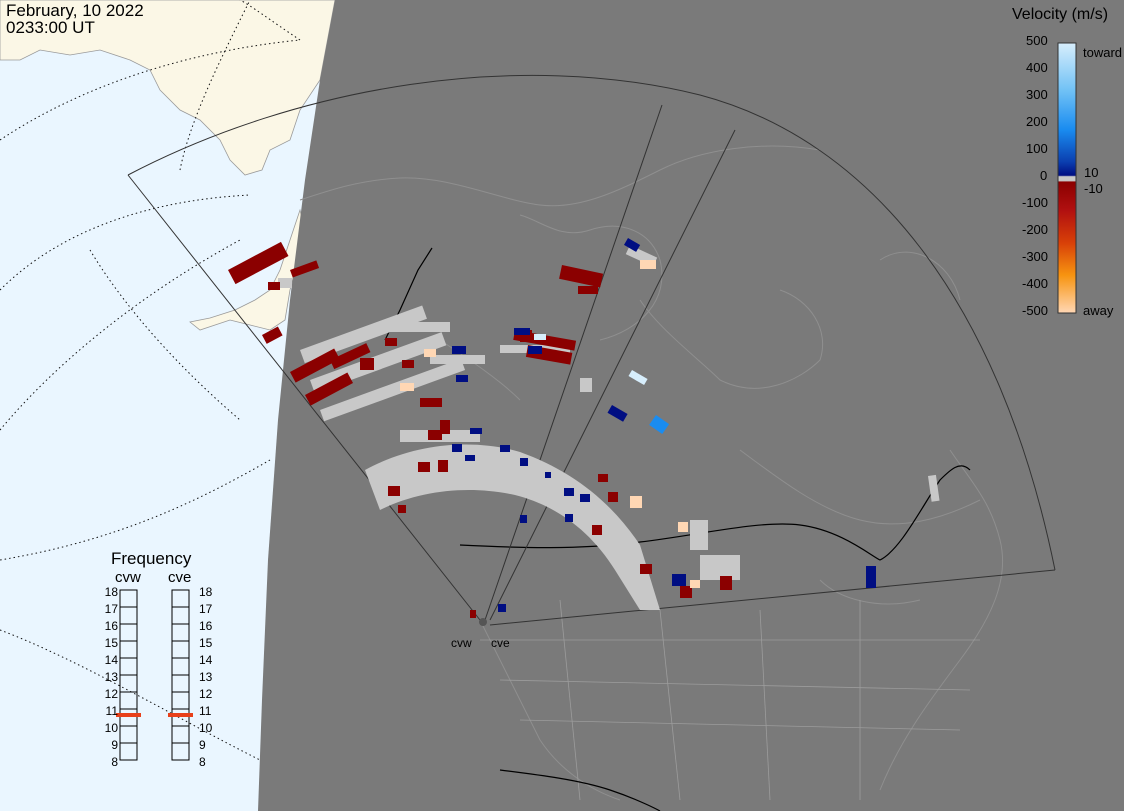 The height and width of the screenshot is (811, 1124). Describe the element at coordinates (202, 745) in the screenshot. I see `frequency-tick-right: 9` at that location.